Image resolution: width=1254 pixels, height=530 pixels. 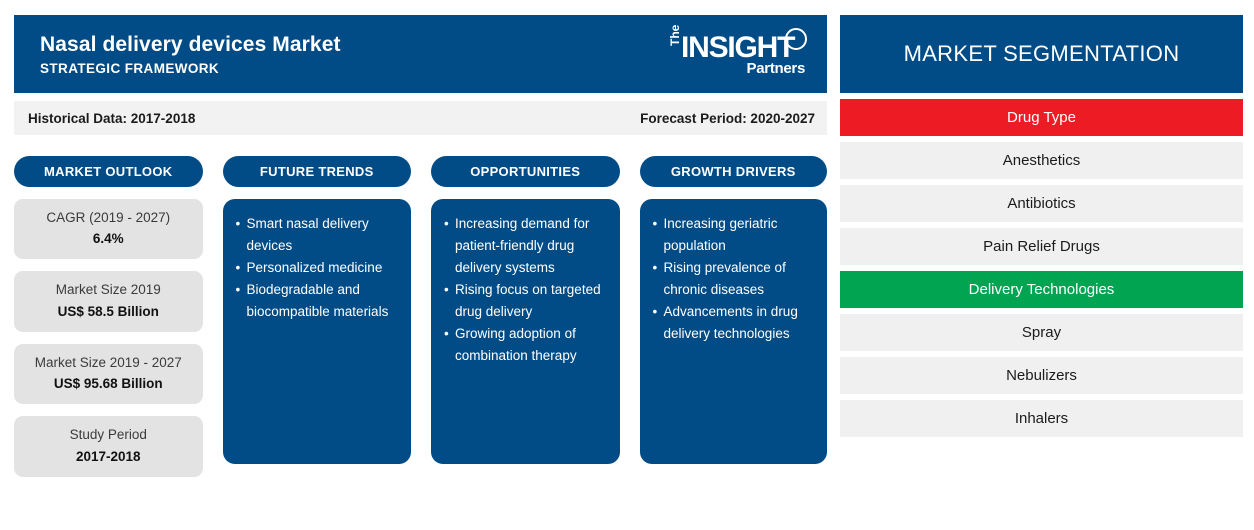 I want to click on list-item: Rising prevalence of chronic diseases, so click(x=734, y=279).